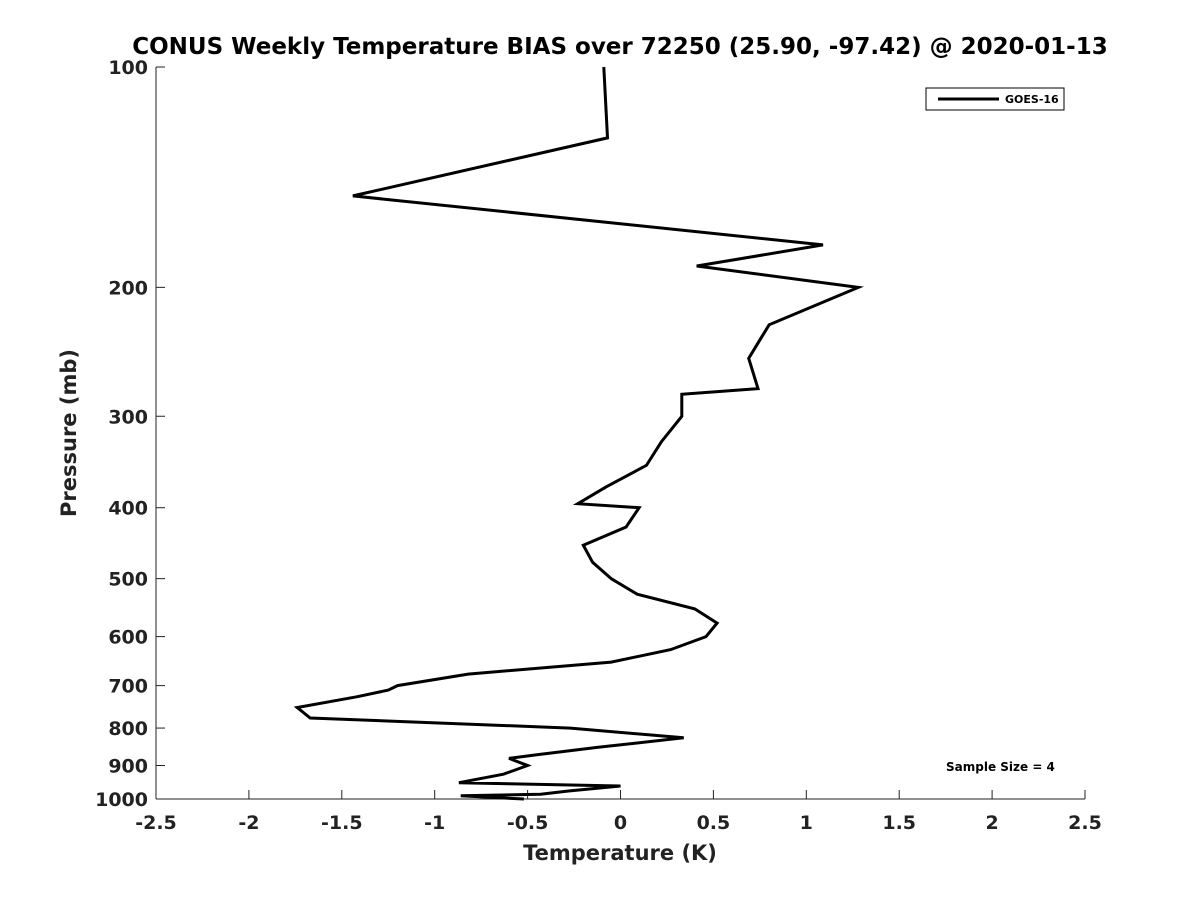  What do you see at coordinates (528, 823) in the screenshot?
I see `x-tick-label: -0.5` at bounding box center [528, 823].